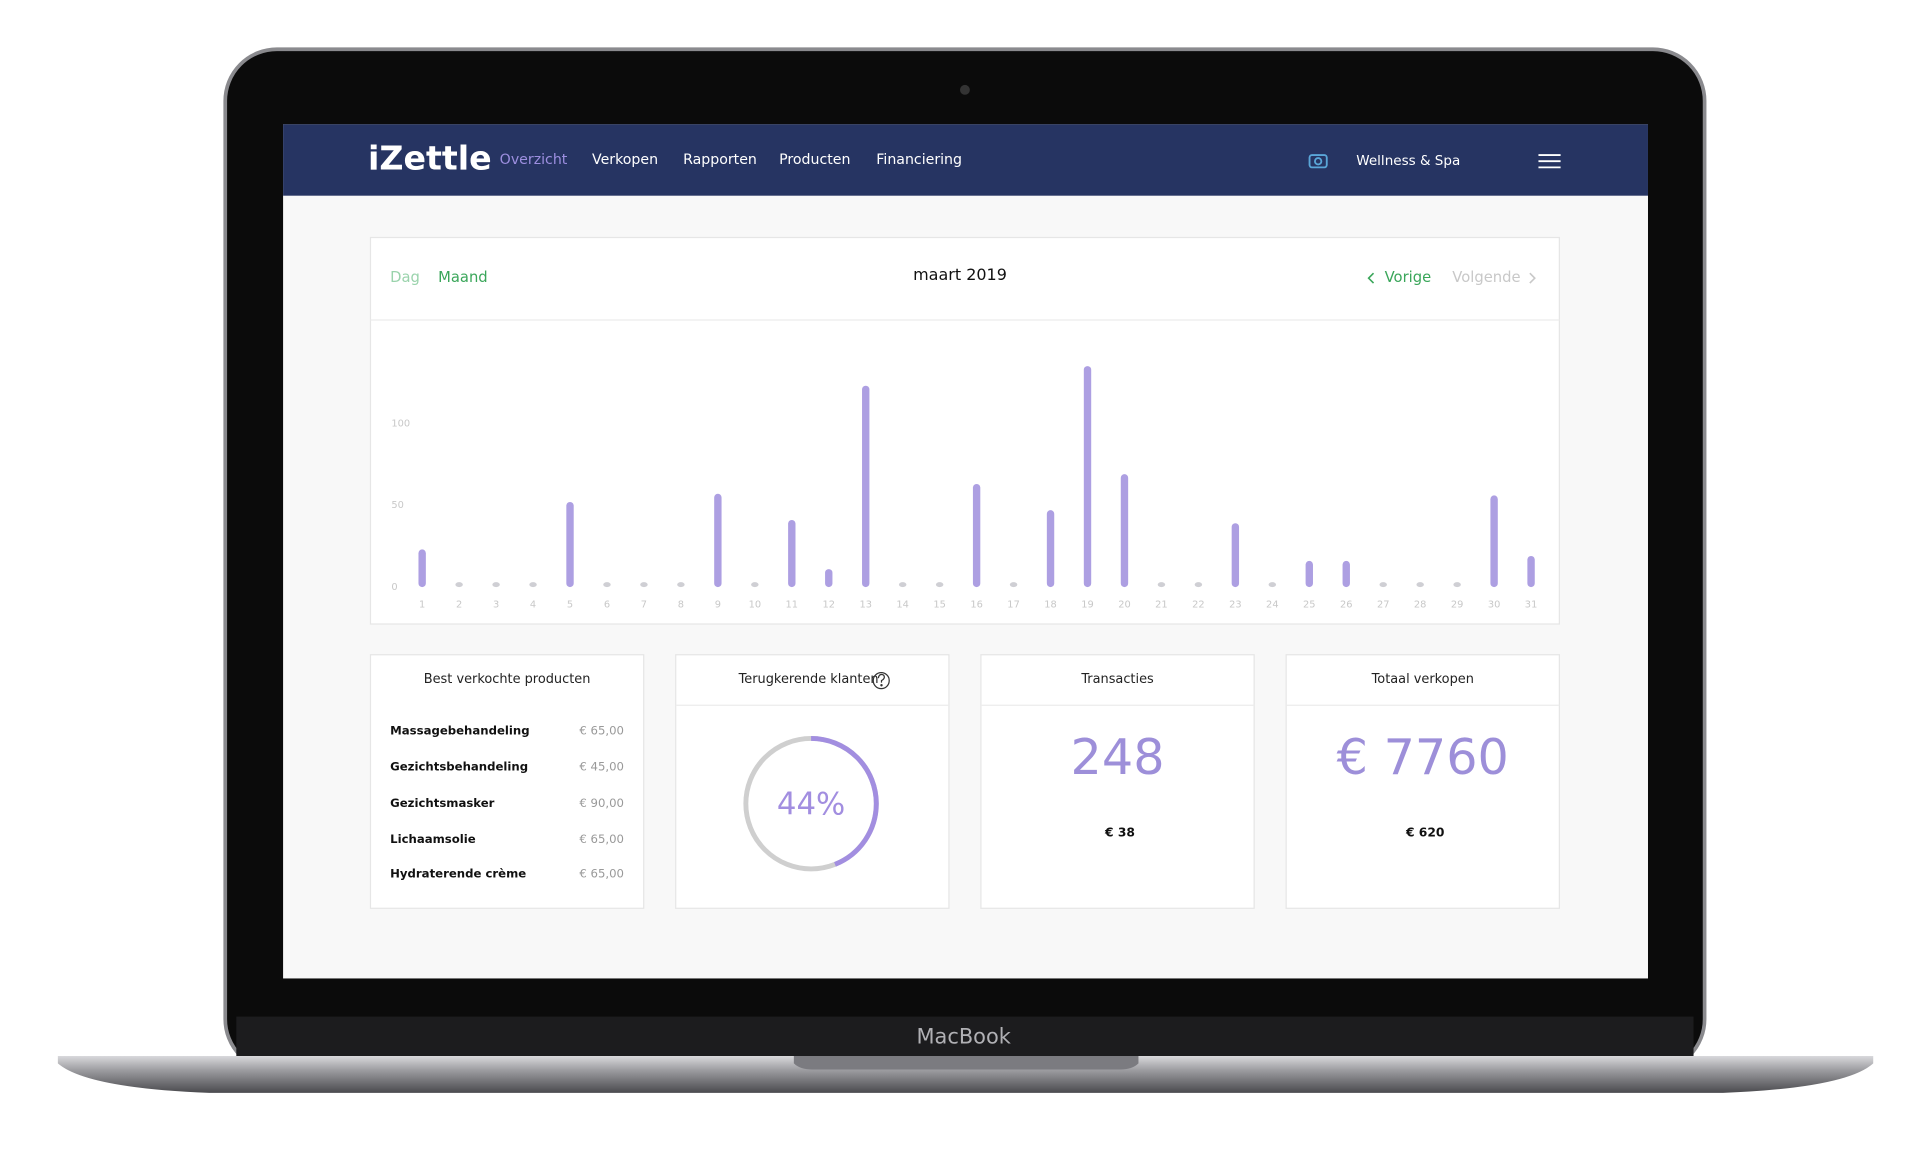  What do you see at coordinates (1425, 833) in the screenshot?
I see `kpi-sub: € 620` at bounding box center [1425, 833].